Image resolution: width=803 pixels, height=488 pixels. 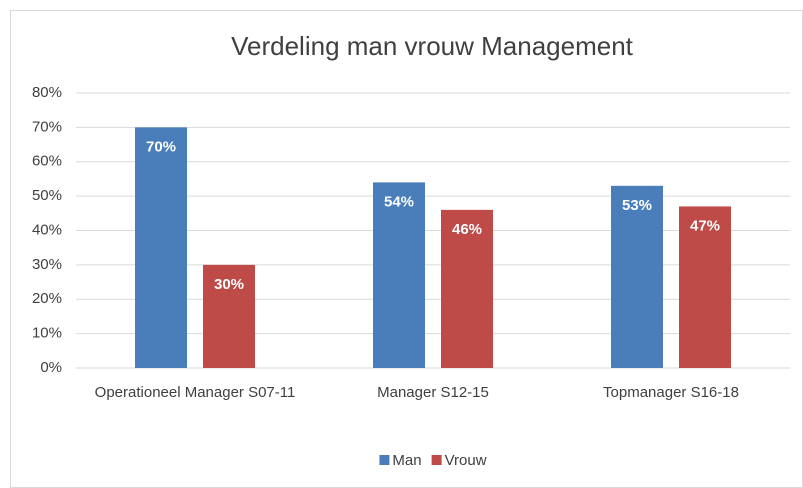 I want to click on y-tick-label: 40%, so click(x=47, y=229).